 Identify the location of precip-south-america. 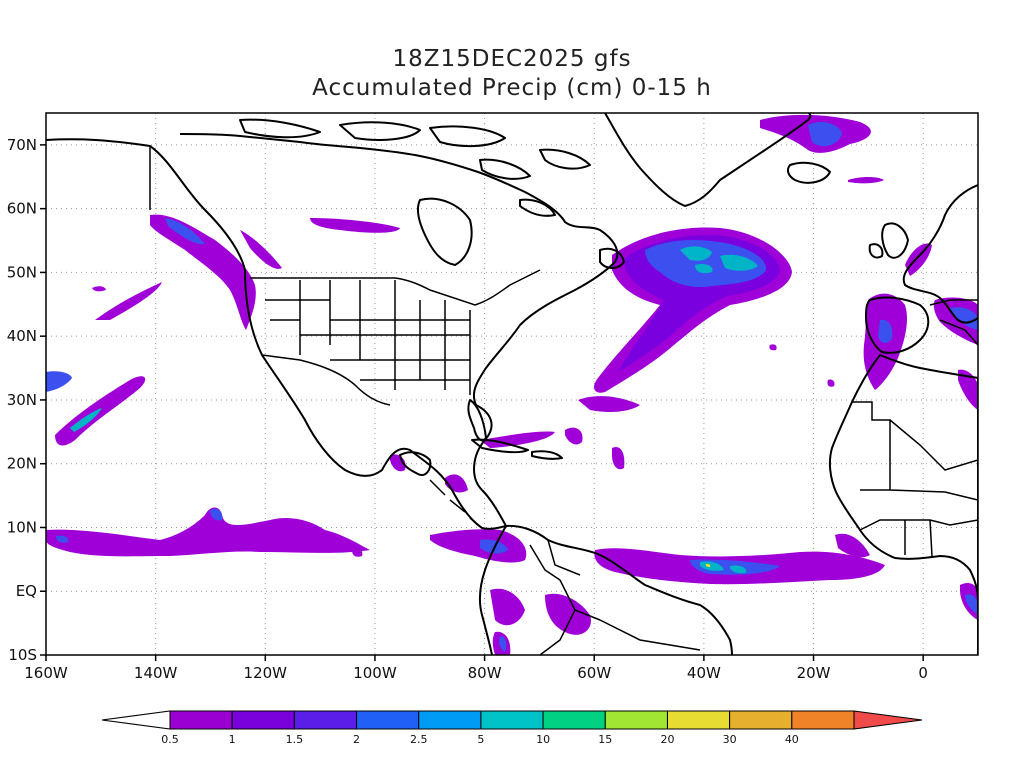
(540, 621).